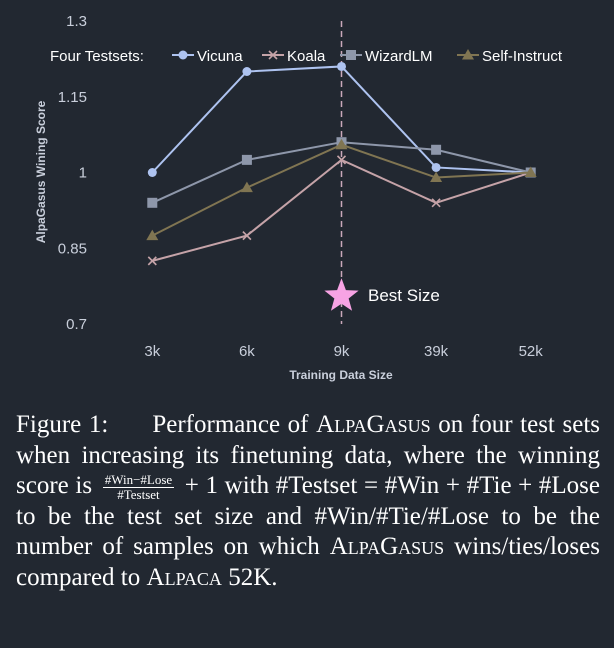 The image size is (614, 648). What do you see at coordinates (341, 375) in the screenshot?
I see `x-axis-title: Training Data Size` at bounding box center [341, 375].